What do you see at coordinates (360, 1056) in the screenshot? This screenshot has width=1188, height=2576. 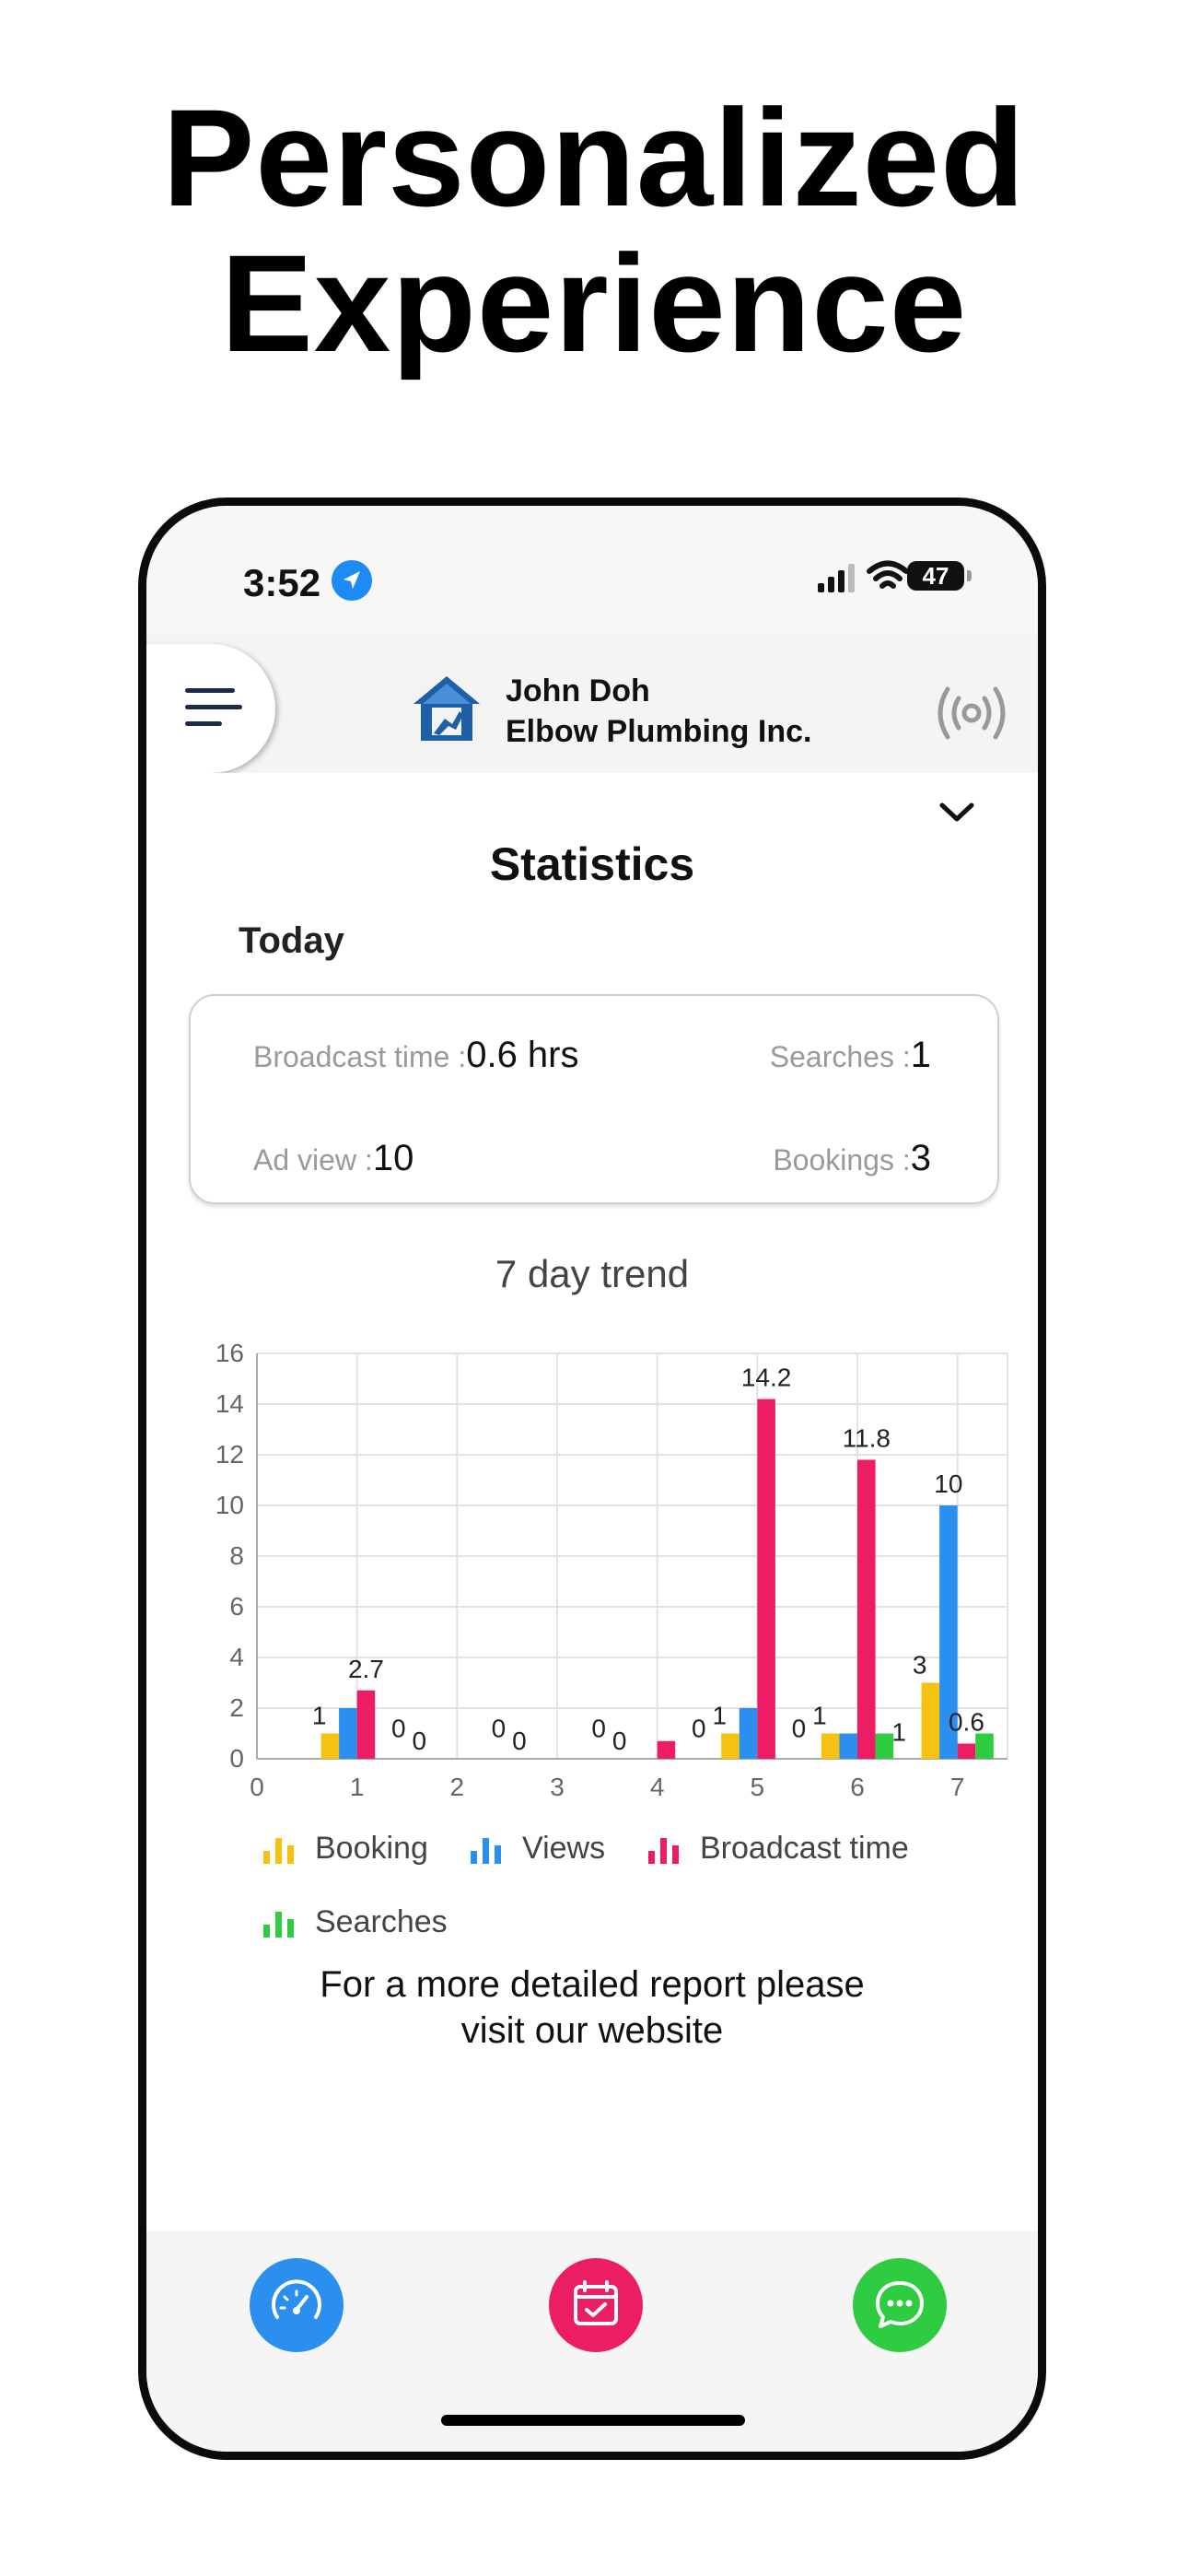 I see `stat-broadcast-label: Broadcast time :` at bounding box center [360, 1056].